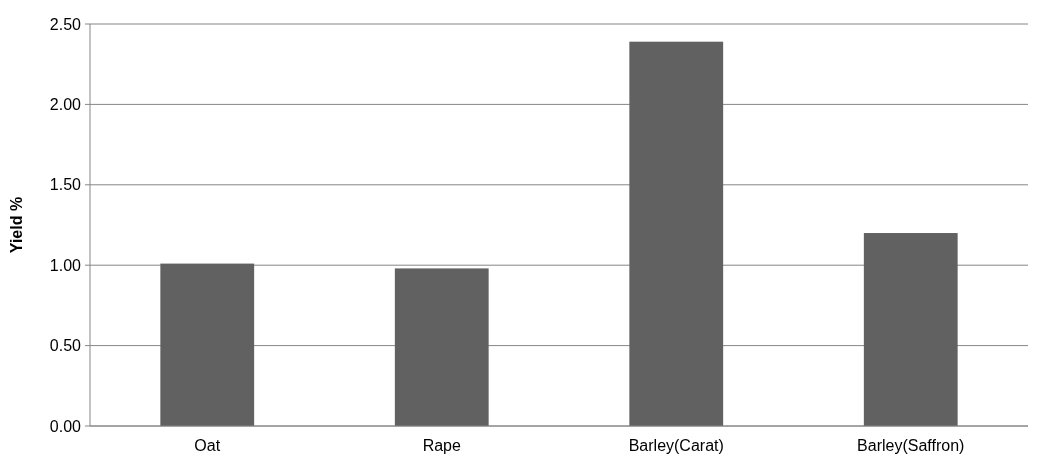  What do you see at coordinates (65, 104) in the screenshot?
I see `y-tick-label: 2.00` at bounding box center [65, 104].